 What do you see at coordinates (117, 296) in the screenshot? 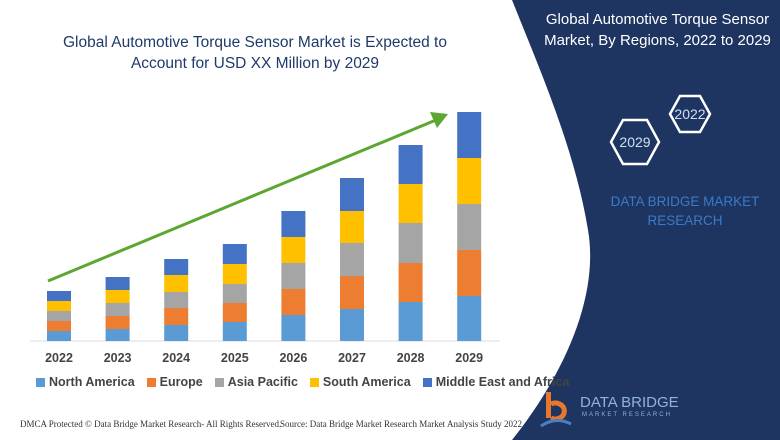
I see `bar-2023-south-america` at bounding box center [117, 296].